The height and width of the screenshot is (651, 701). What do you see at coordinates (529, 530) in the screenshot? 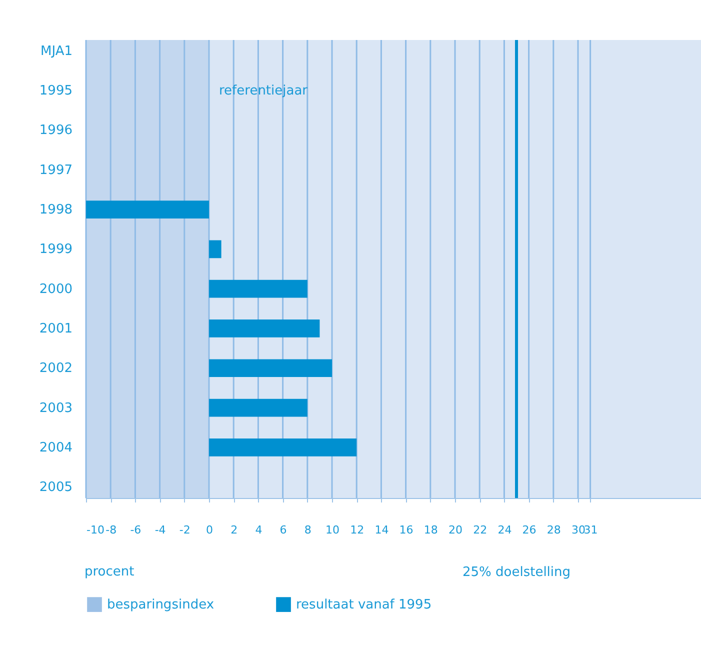
I see `x-tick-label: 26` at bounding box center [529, 530].